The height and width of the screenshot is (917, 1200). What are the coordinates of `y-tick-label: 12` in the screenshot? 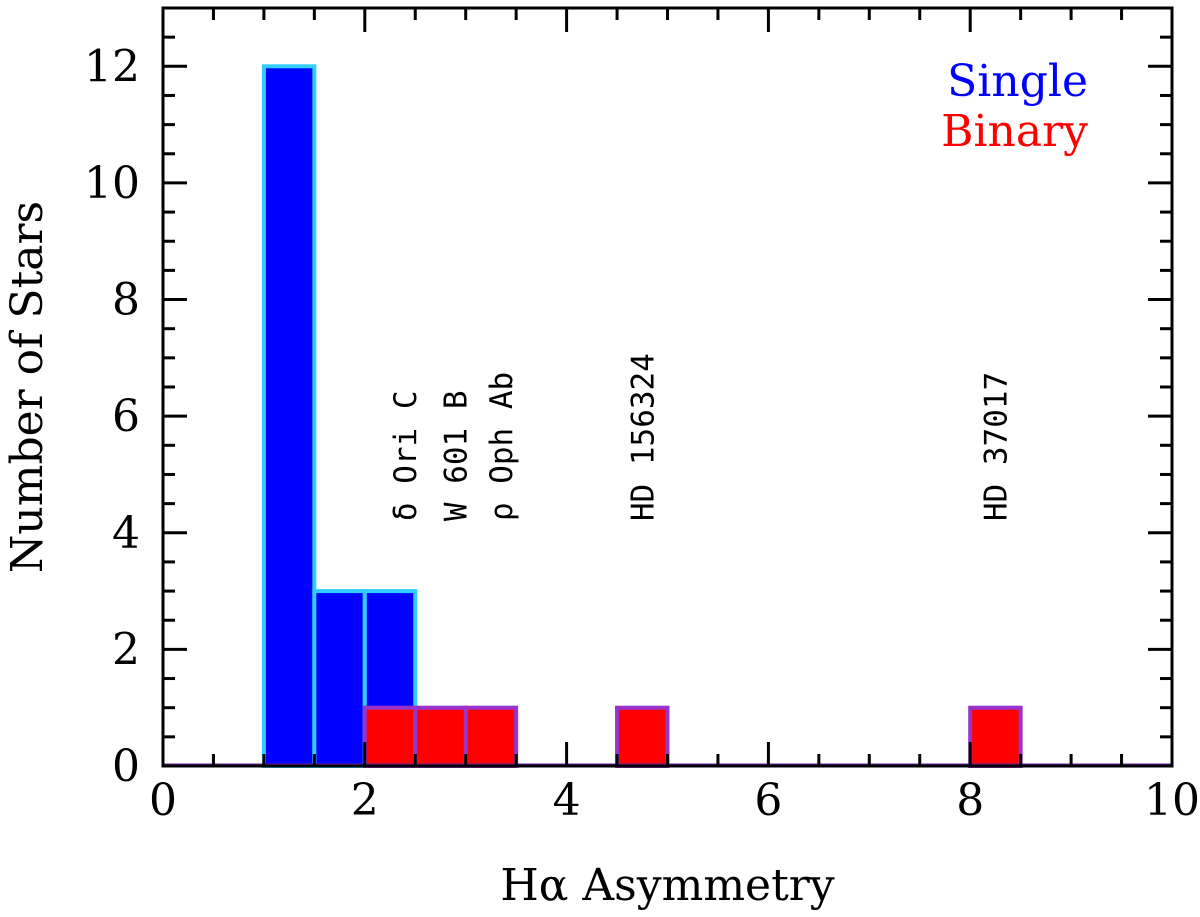 It's located at (112, 66).